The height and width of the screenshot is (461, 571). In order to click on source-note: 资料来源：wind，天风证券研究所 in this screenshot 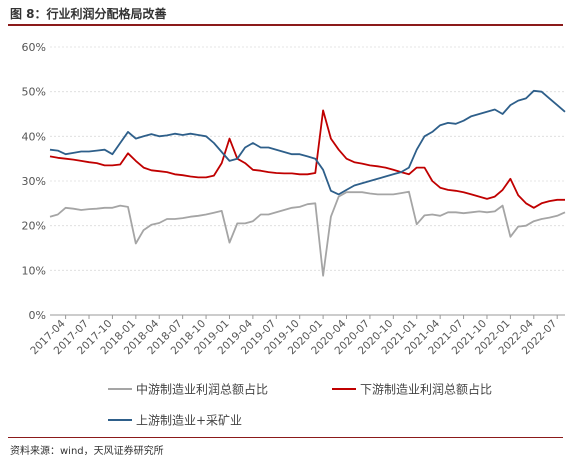, I will do `click(87, 451)`.